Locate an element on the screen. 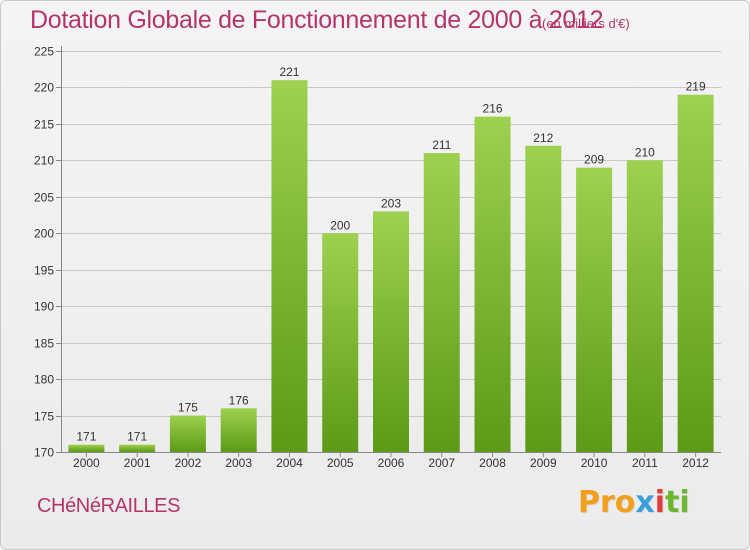 Image resolution: width=750 pixels, height=550 pixels. x-tick-label: 2009 is located at coordinates (543, 463).